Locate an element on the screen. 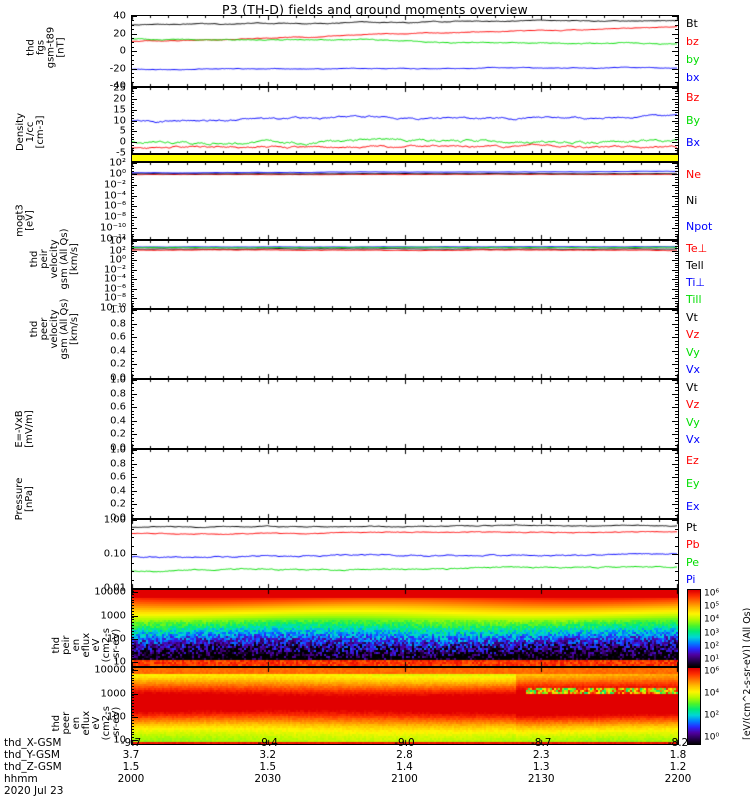 The image size is (750, 800). ytick-label: 1.0 is located at coordinates (118, 380).